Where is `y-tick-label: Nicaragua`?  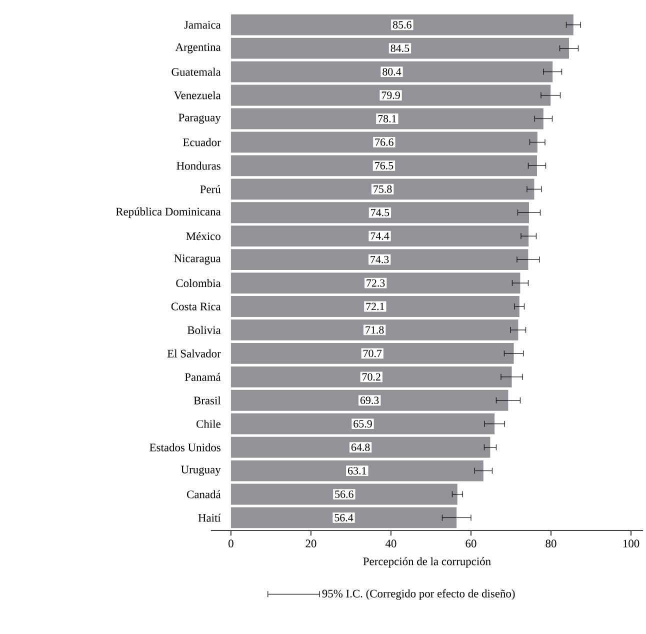
y-tick-label: Nicaragua is located at coordinates (197, 259).